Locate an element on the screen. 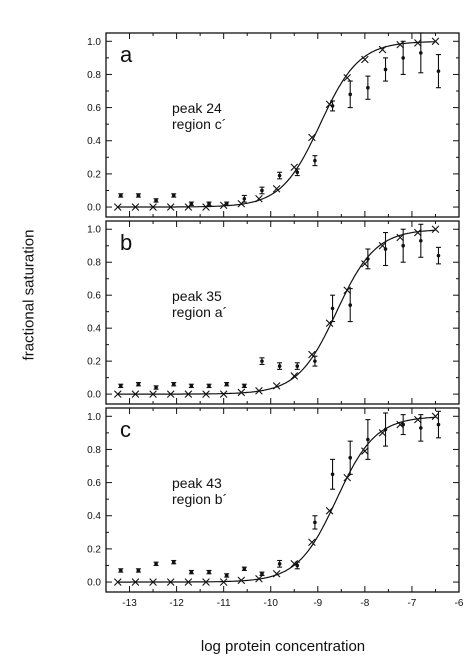 The image size is (474, 669). panel-annotation: region a´ is located at coordinates (199, 312).